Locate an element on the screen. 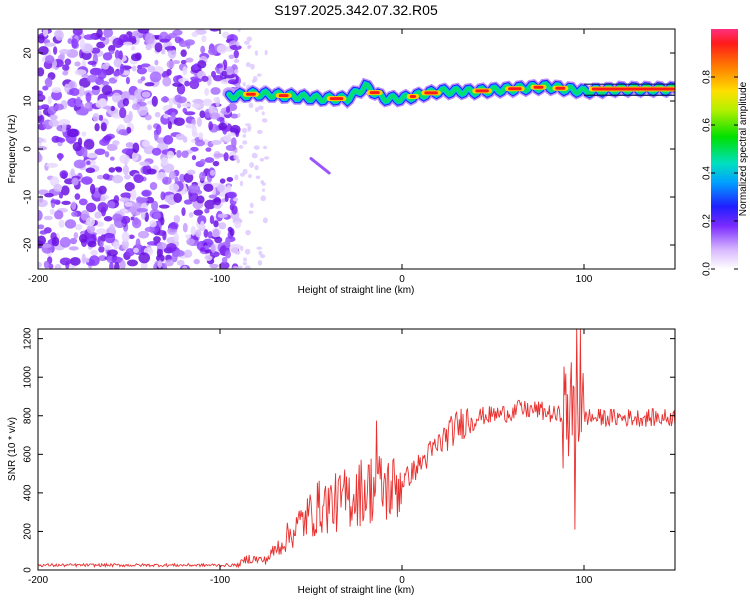 The height and width of the screenshot is (605, 750). colorbar-tick-label: 0.6 is located at coordinates (707, 125).